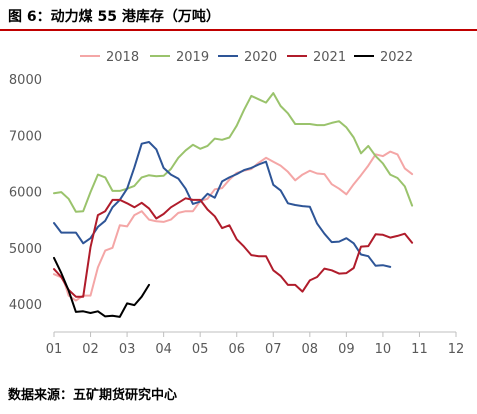 Image resolution: width=477 pixels, height=414 pixels. Describe the element at coordinates (273, 349) in the screenshot. I see `x-tick-label: 07` at that location.